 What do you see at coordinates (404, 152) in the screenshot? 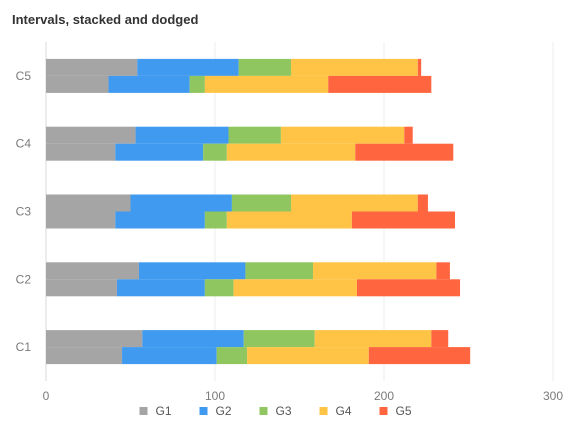
I see `bar-C4-B-G5` at bounding box center [404, 152].